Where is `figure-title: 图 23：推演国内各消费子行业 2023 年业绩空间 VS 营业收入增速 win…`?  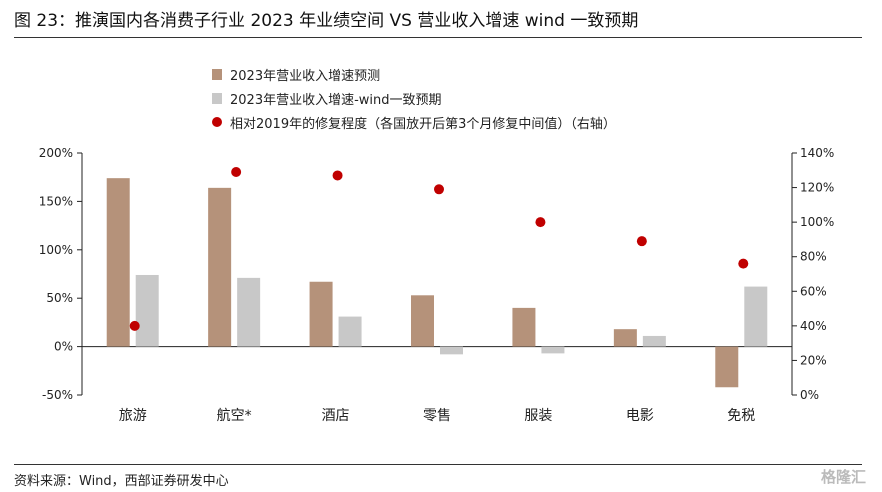
figure-title: 图 23：推演国内各消费子行业 2023 年业绩空间 VS 营业收入增速 win… is located at coordinates (326, 21).